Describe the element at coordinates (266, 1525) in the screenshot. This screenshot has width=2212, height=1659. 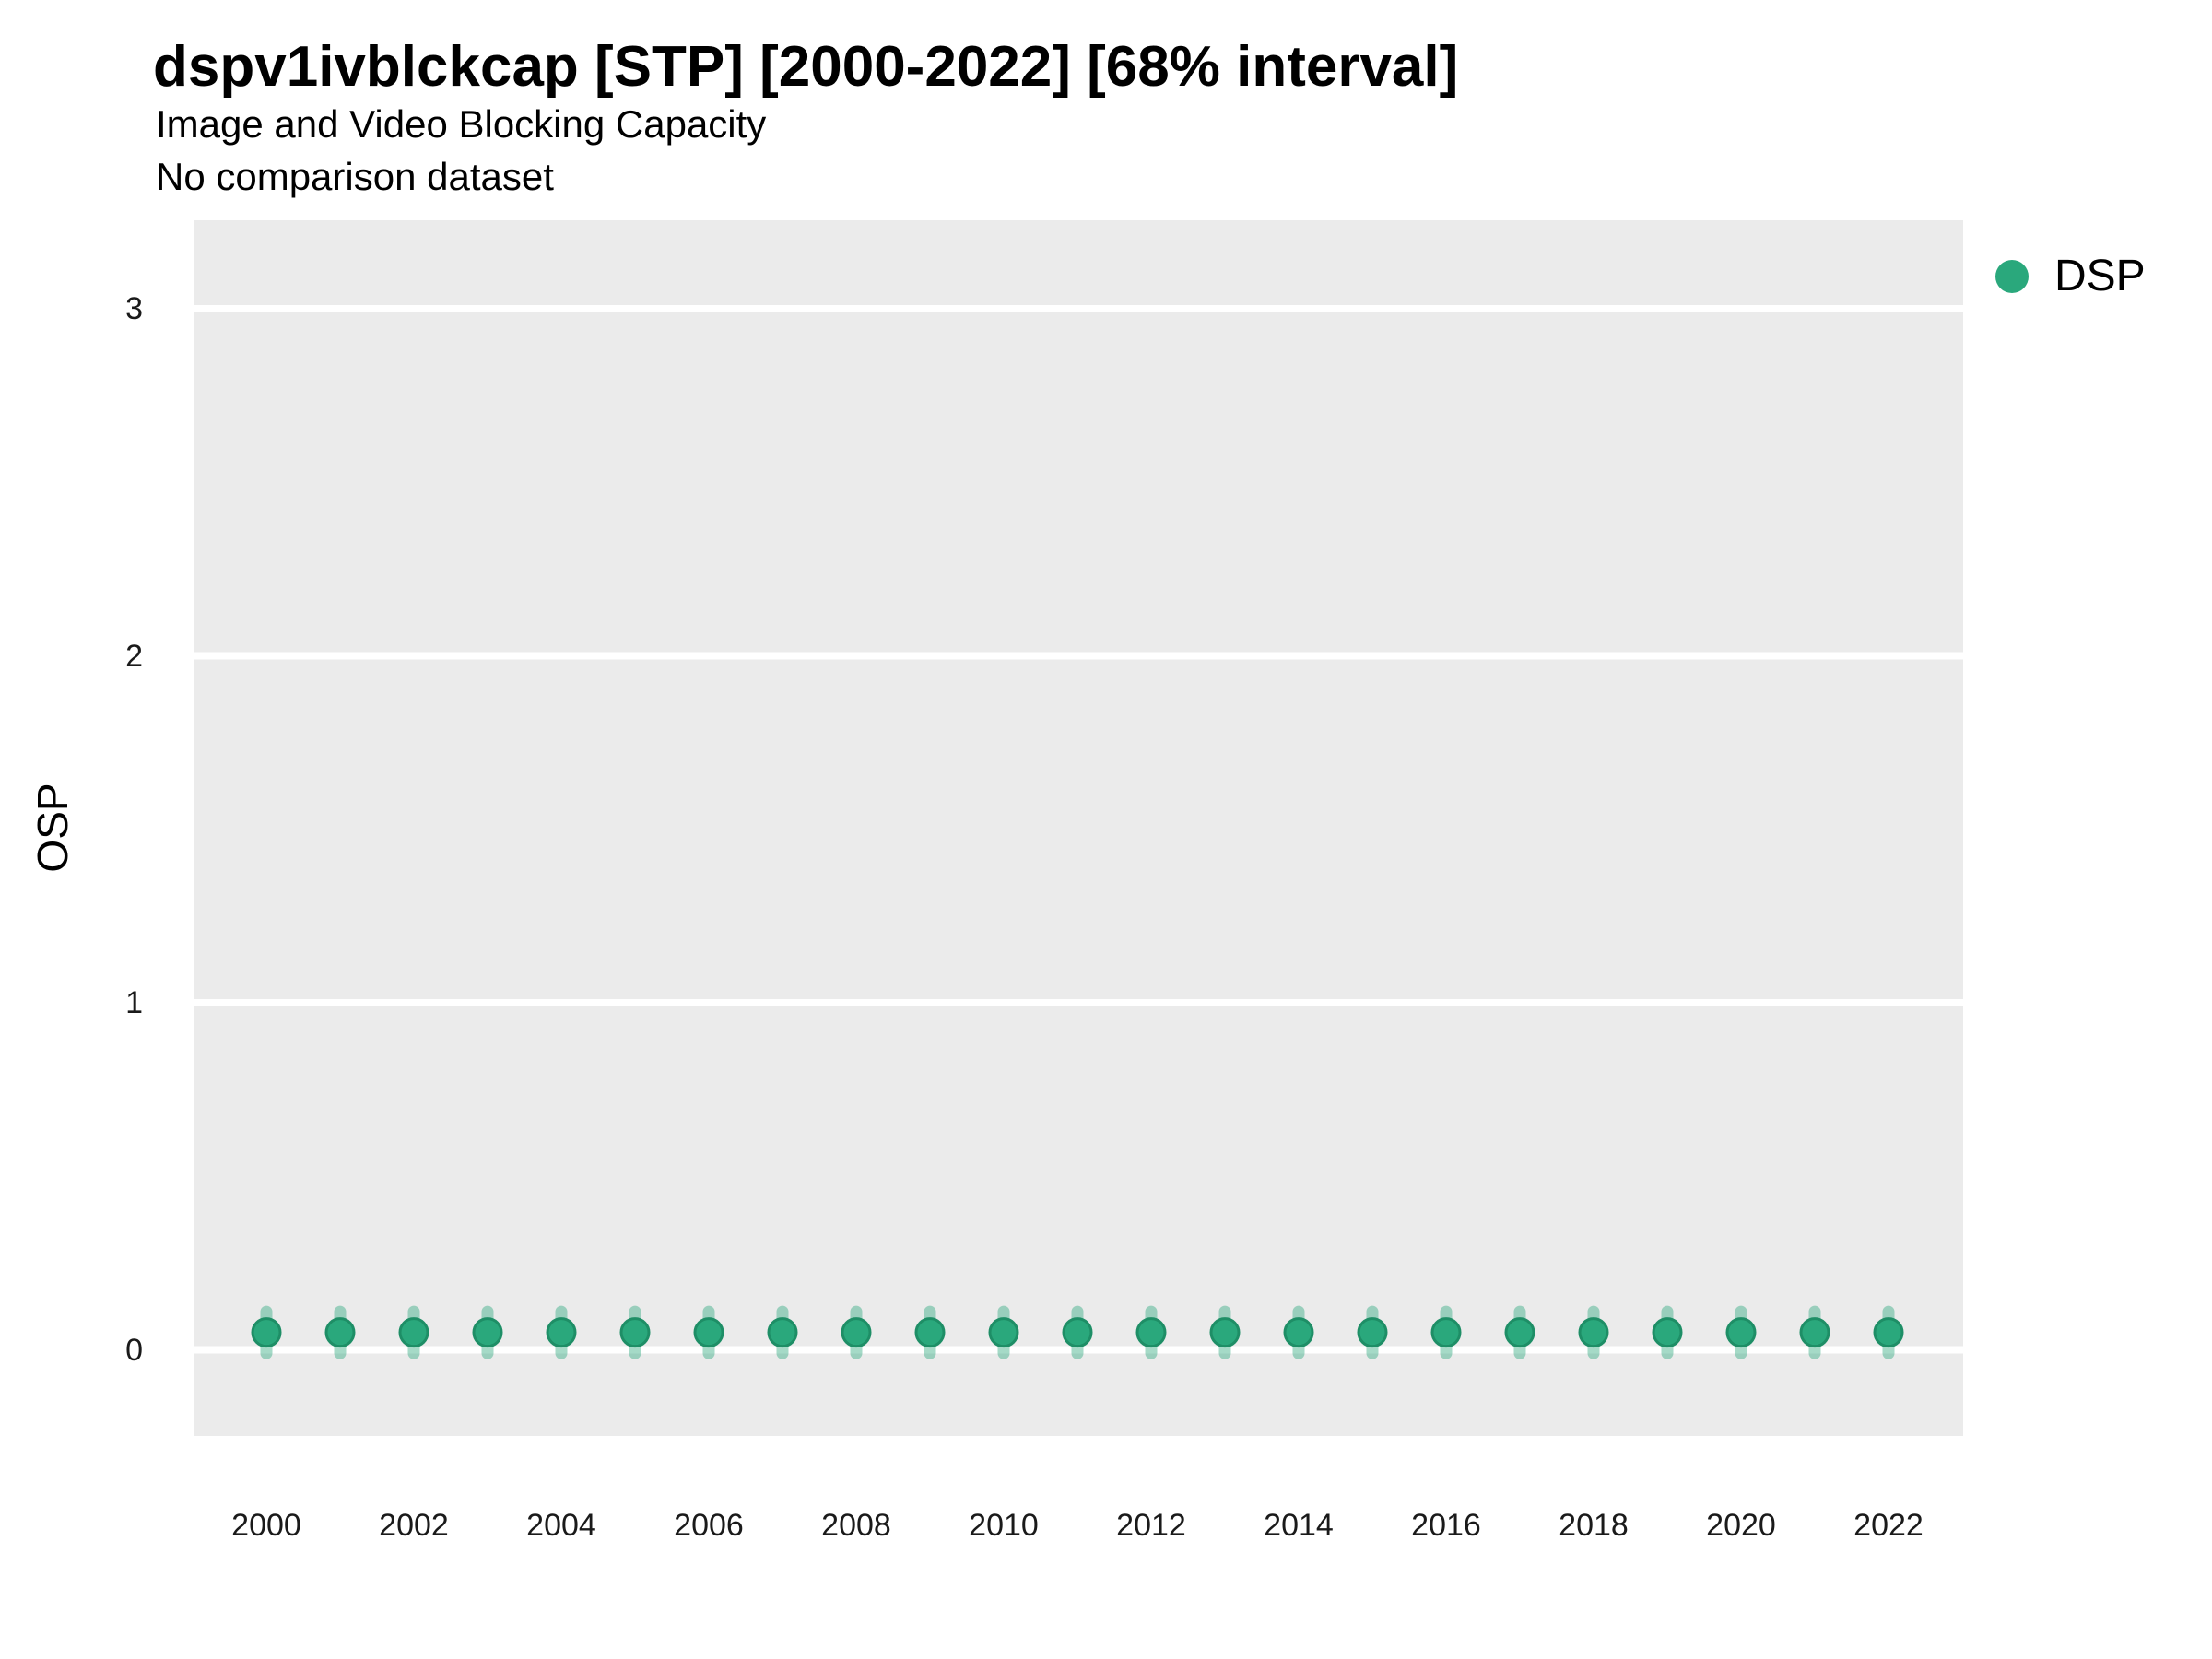
I see `x-tick-label-2000: 2000` at that location.